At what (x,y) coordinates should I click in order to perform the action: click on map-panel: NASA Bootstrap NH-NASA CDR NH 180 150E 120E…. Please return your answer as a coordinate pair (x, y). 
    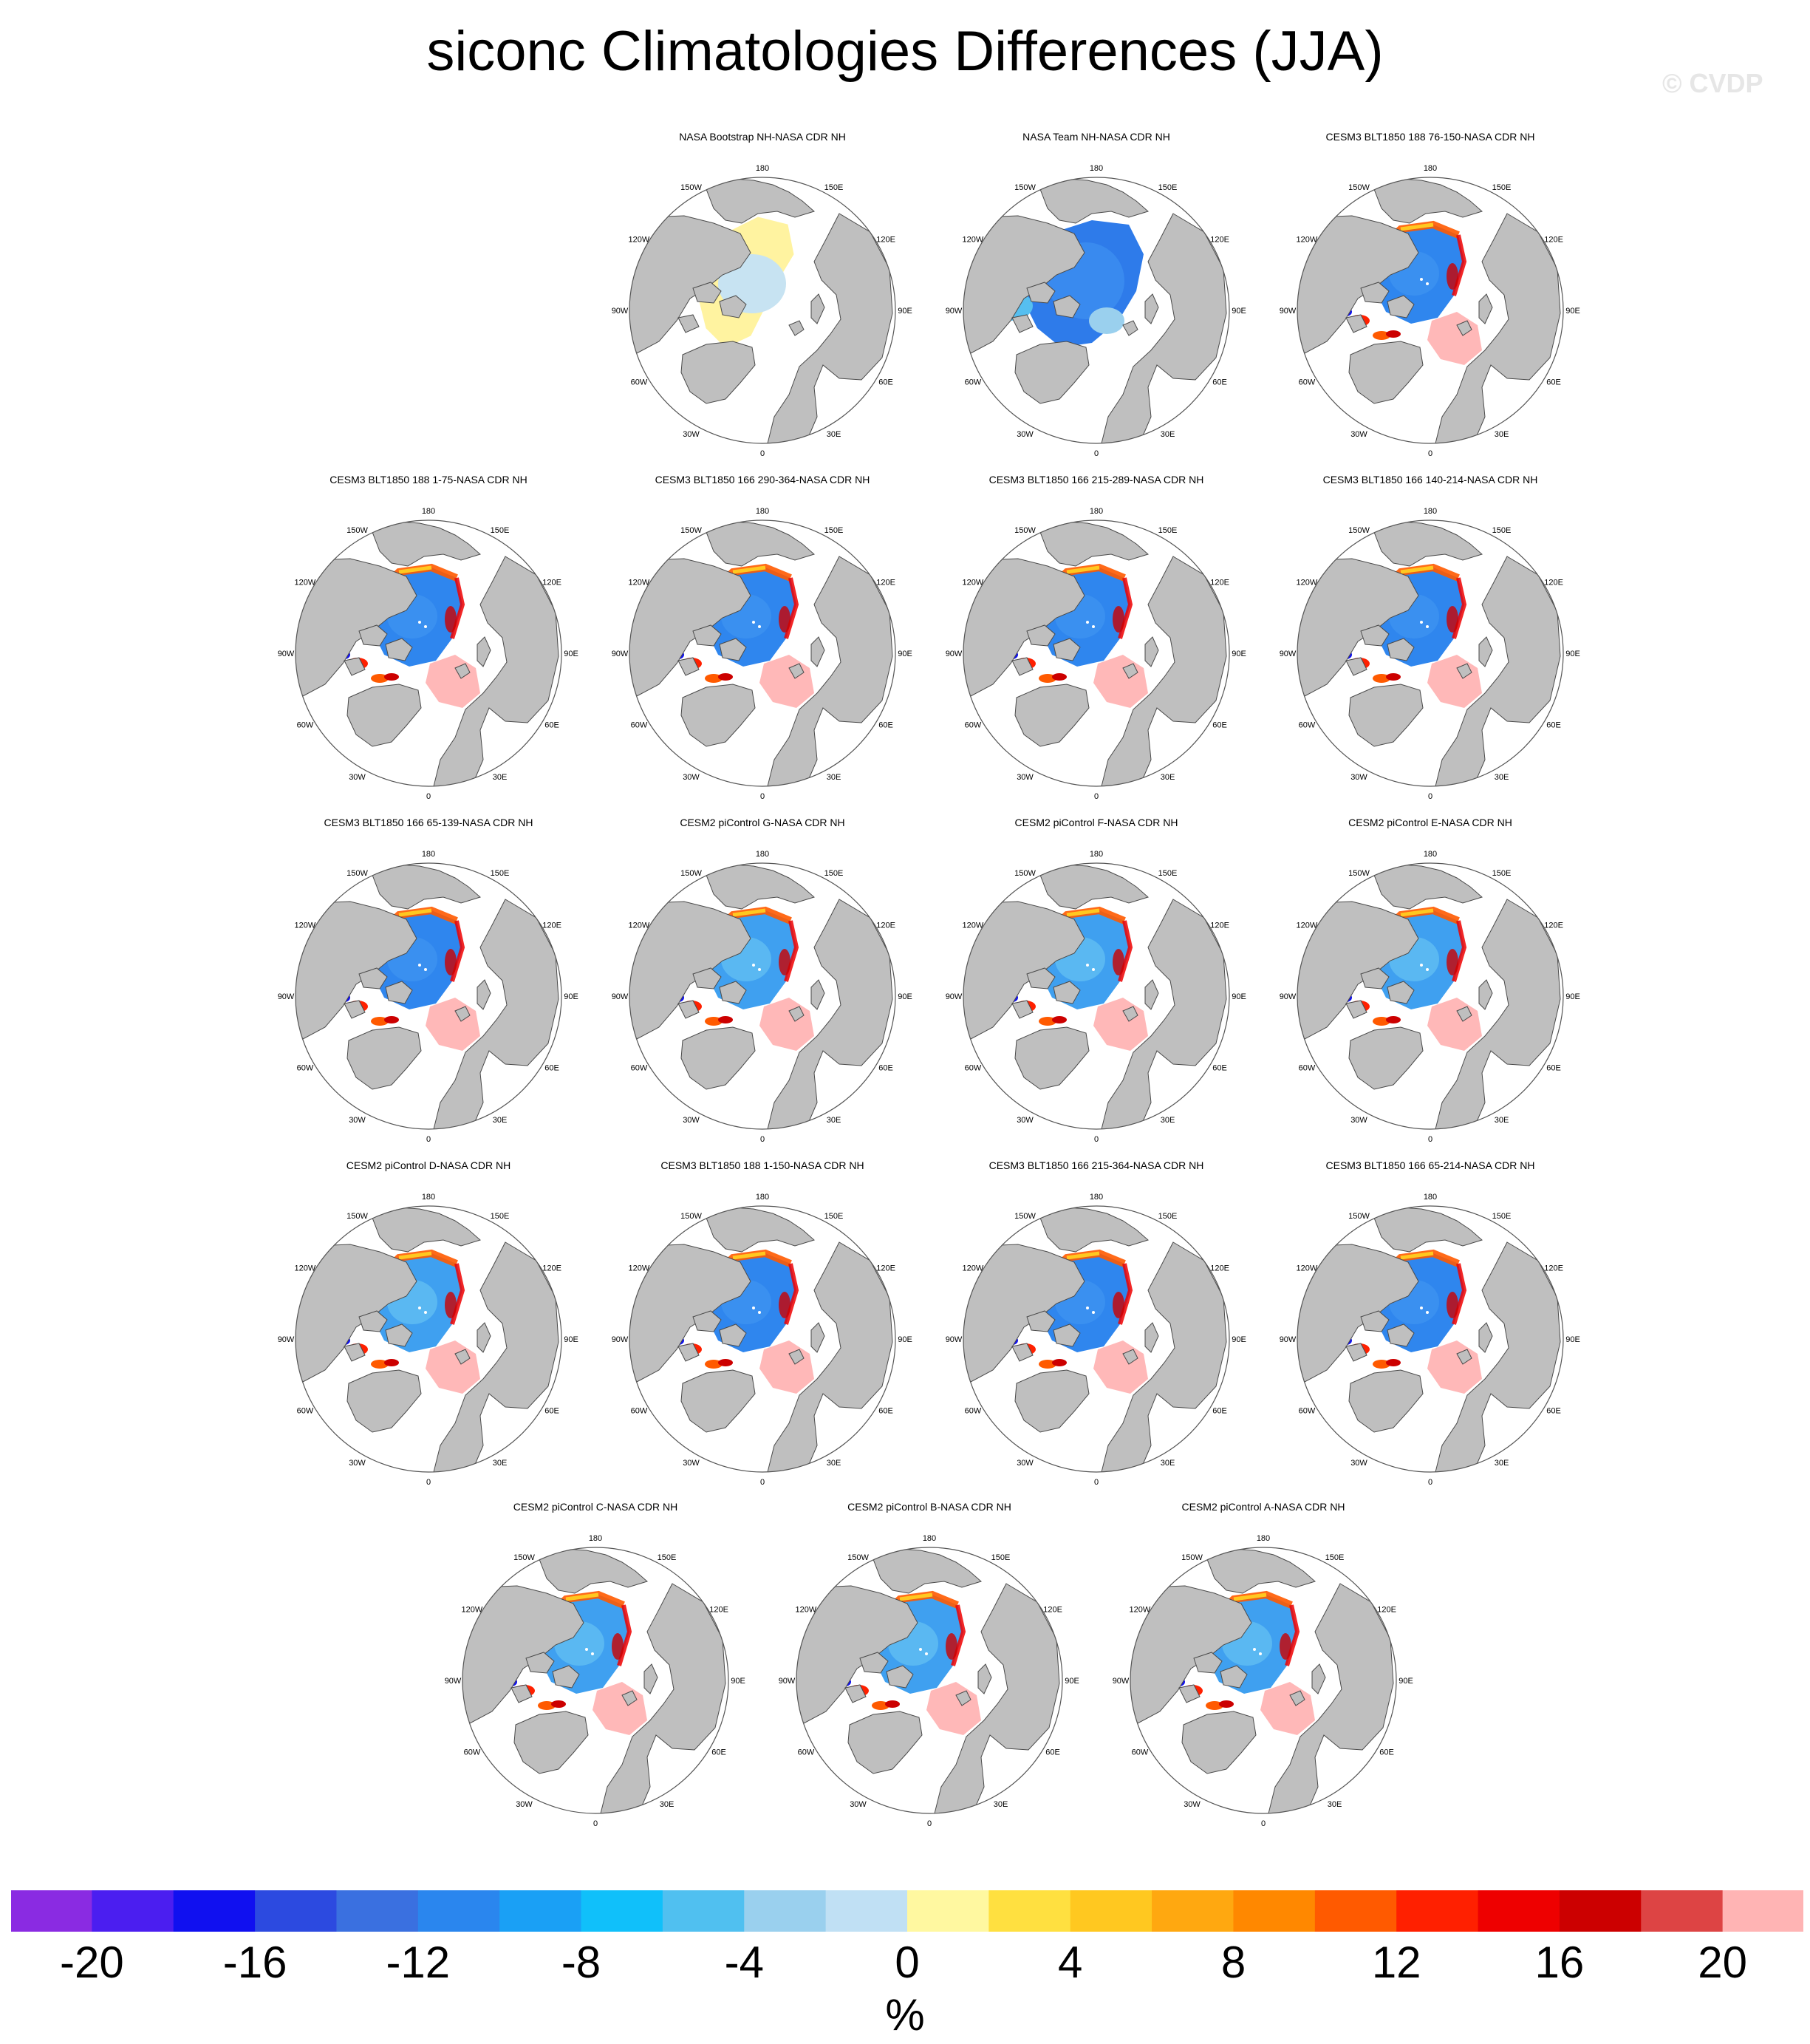
    Looking at the image, I should click on (762, 297).